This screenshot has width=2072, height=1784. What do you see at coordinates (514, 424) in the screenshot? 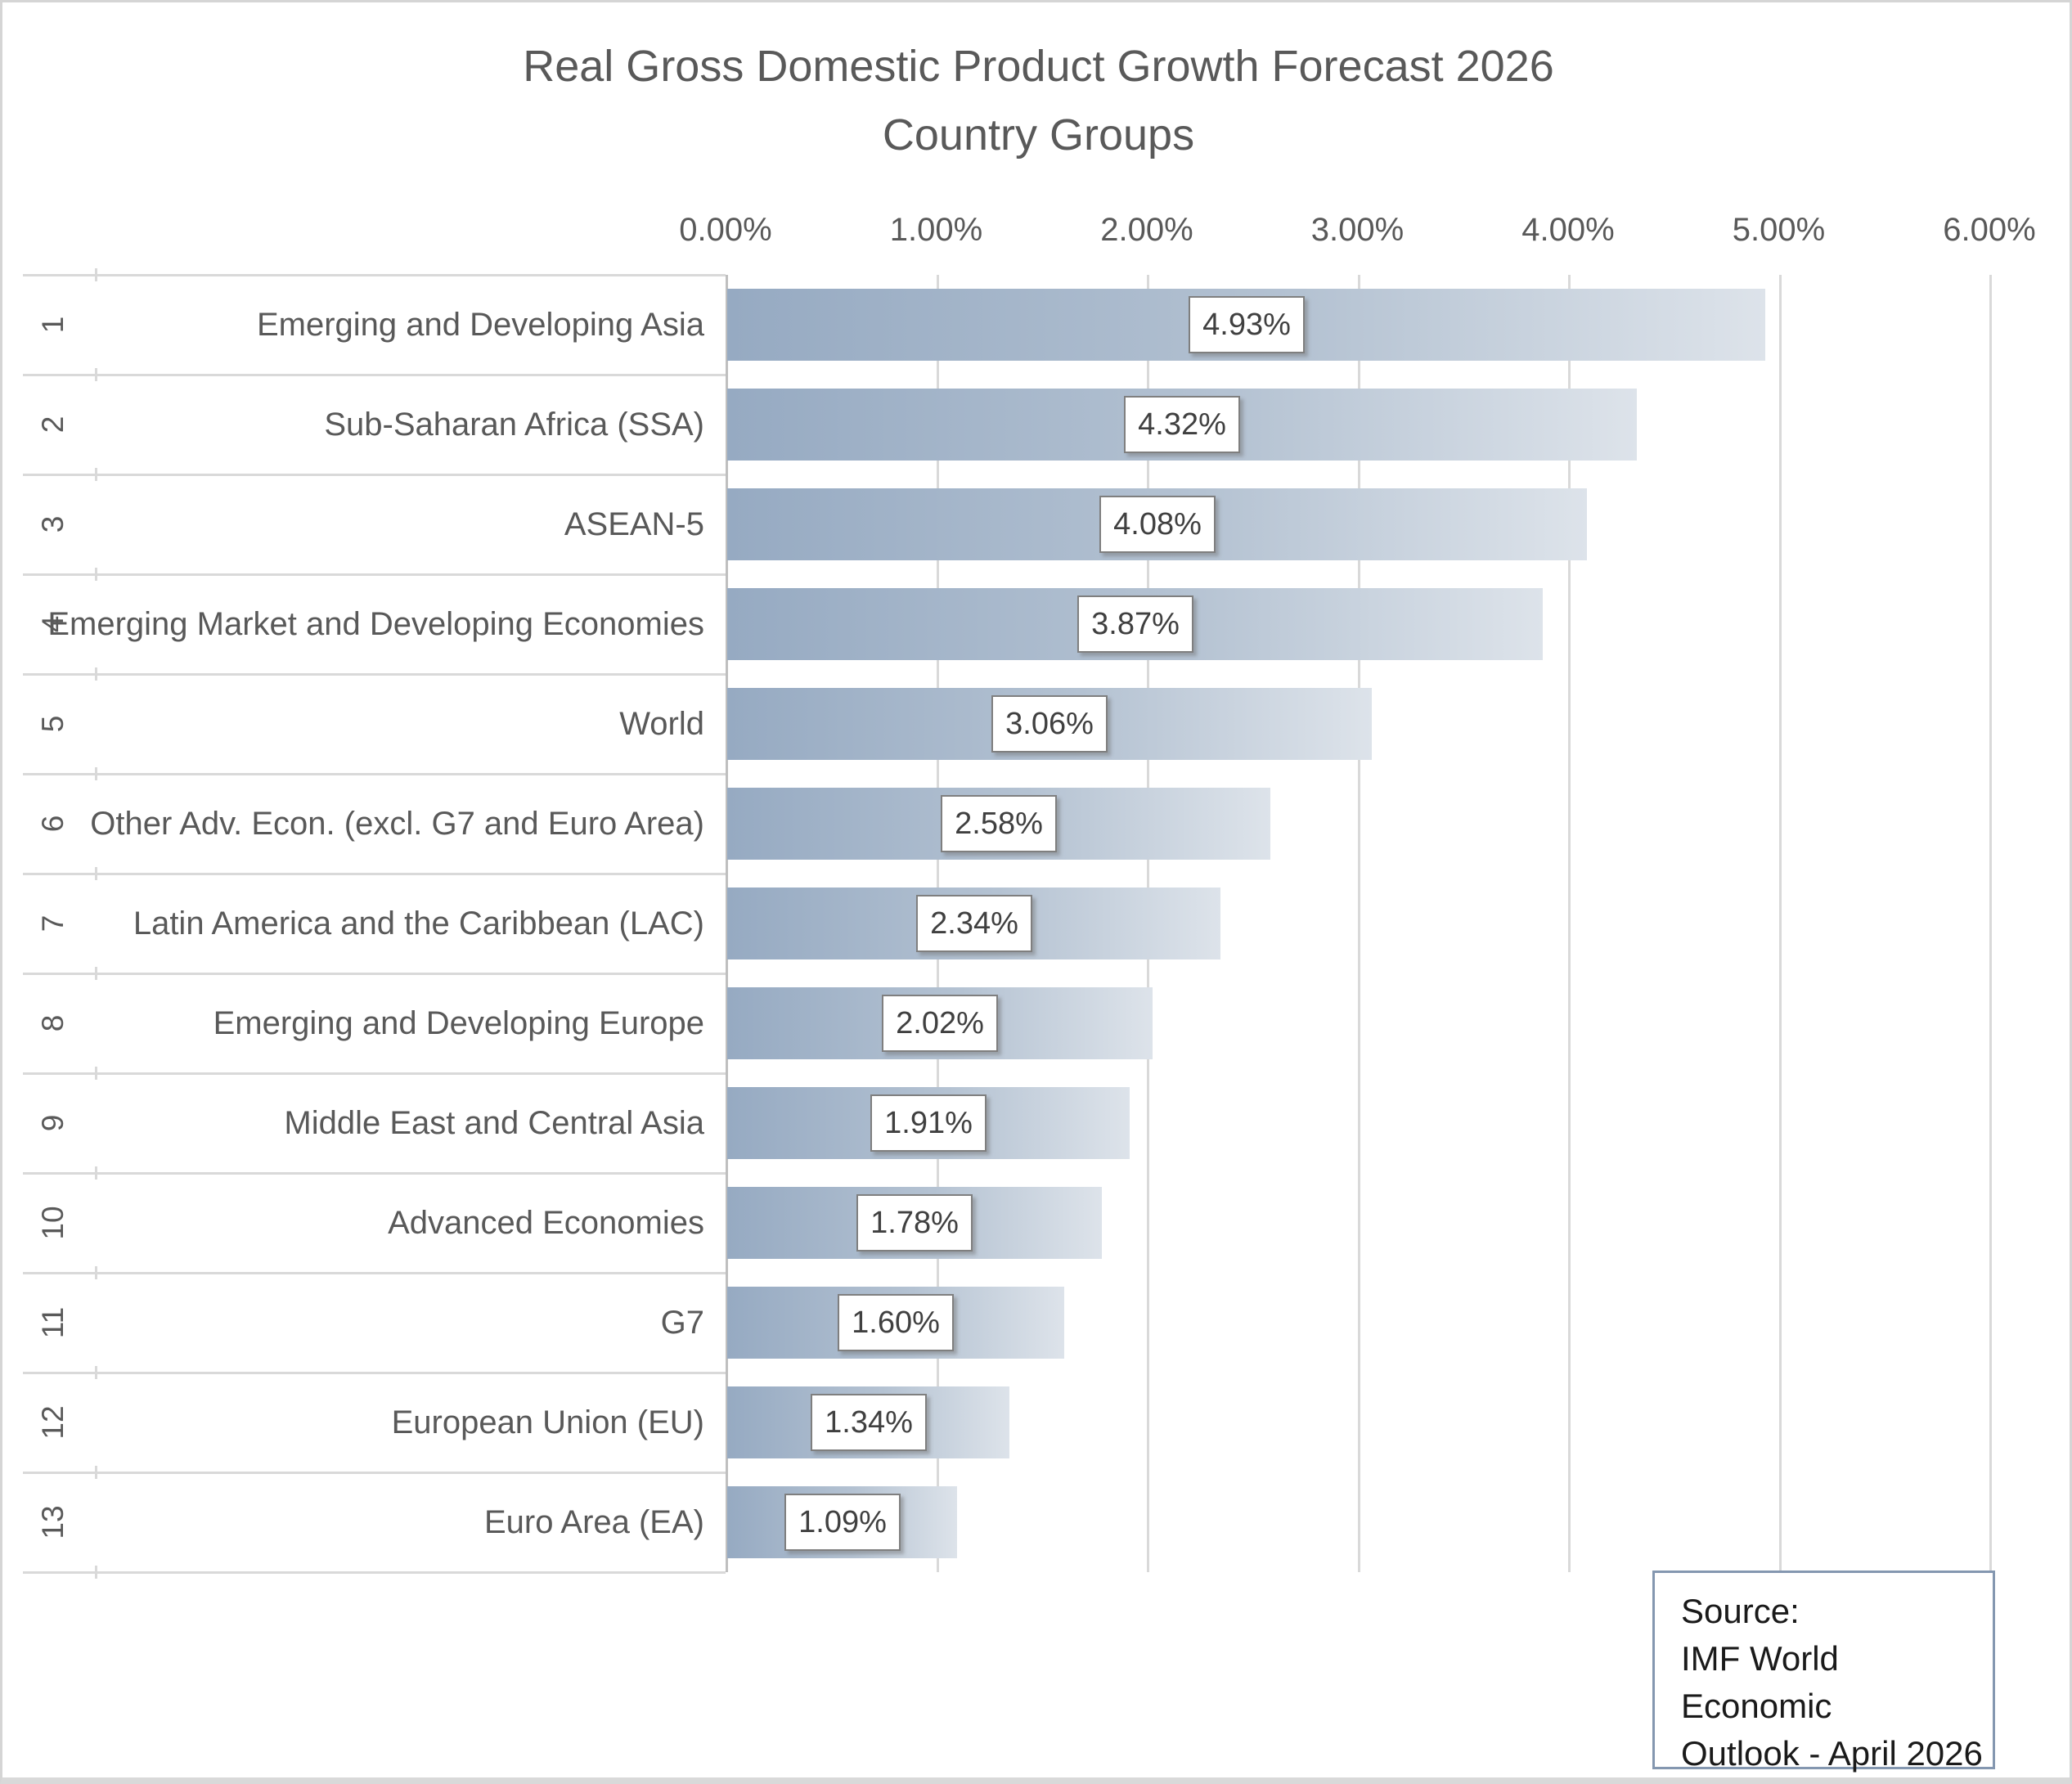
I see `category-label: Sub-Saharan Africa (SSA)` at bounding box center [514, 424].